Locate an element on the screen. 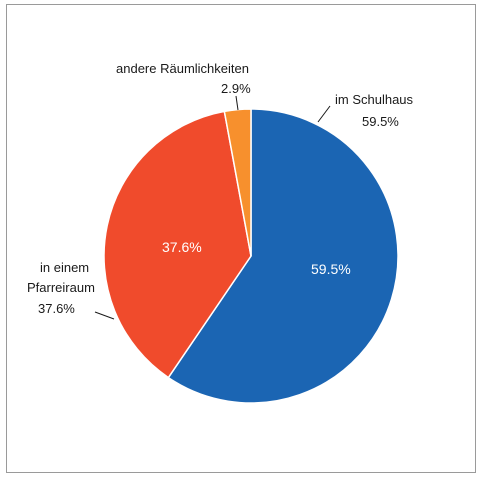 Image resolution: width=483 pixels, height=479 pixels. label-pfarreiraum-line1: in einem is located at coordinates (64, 267).